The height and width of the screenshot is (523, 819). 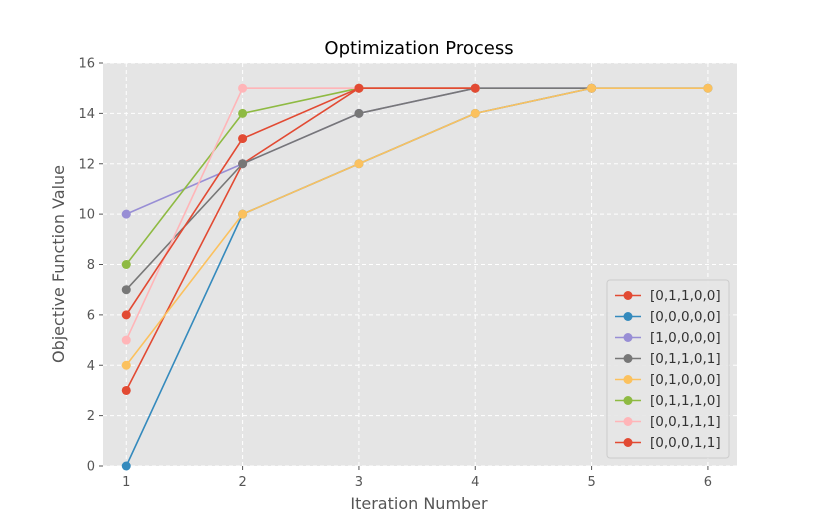 What do you see at coordinates (91, 467) in the screenshot?
I see `y-tick-label: 0` at bounding box center [91, 467].